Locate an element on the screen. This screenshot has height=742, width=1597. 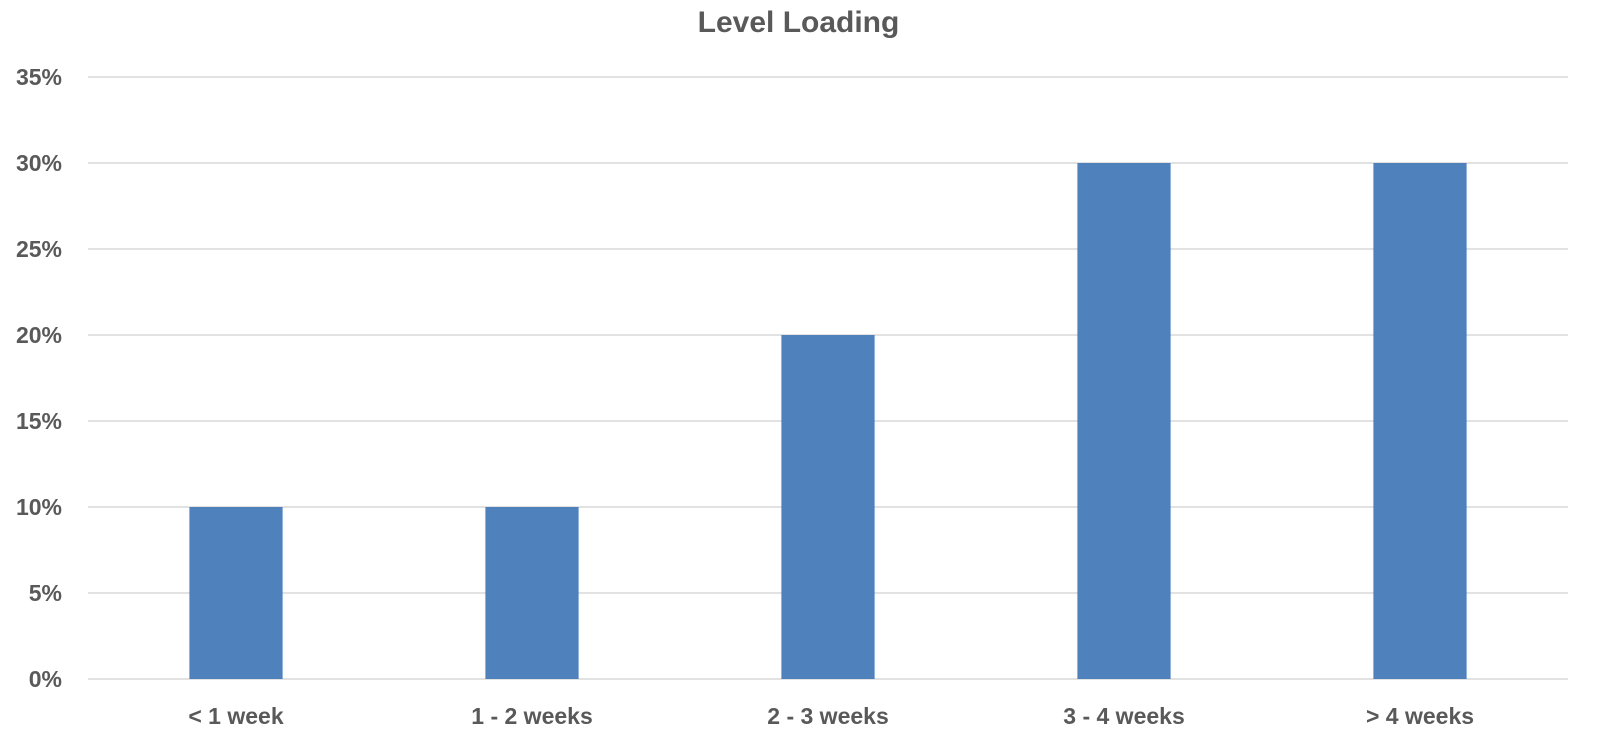
x-tick-label: 2 - 3 weeks is located at coordinates (827, 716).